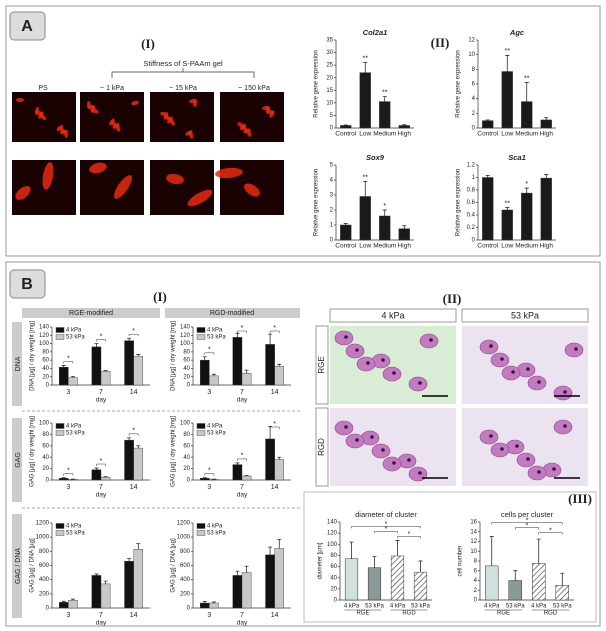 The image size is (606, 631). What do you see at coordinates (476, 571) in the screenshot?
I see `y-tick-label: 6` at bounding box center [476, 571].